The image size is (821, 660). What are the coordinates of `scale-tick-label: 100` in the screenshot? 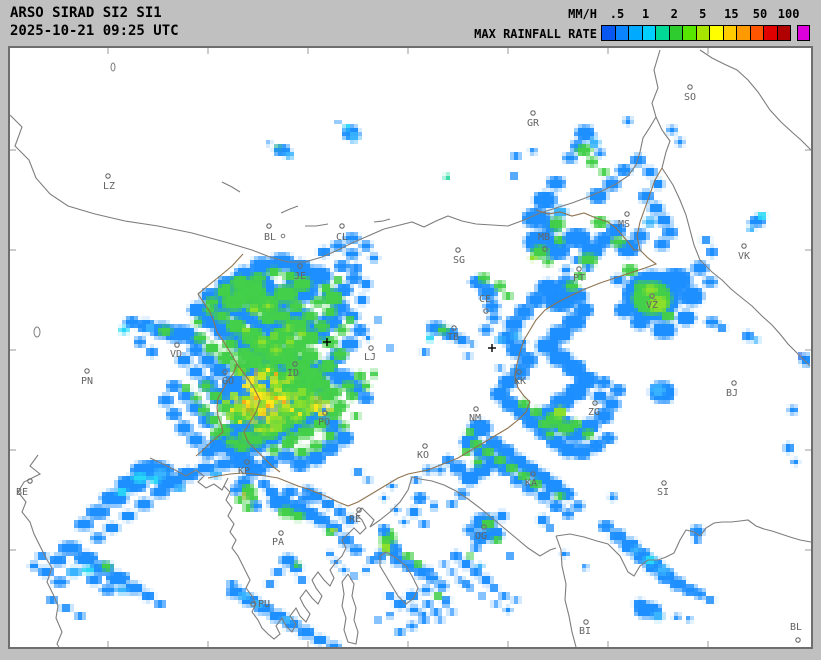 It's located at (788, 14).